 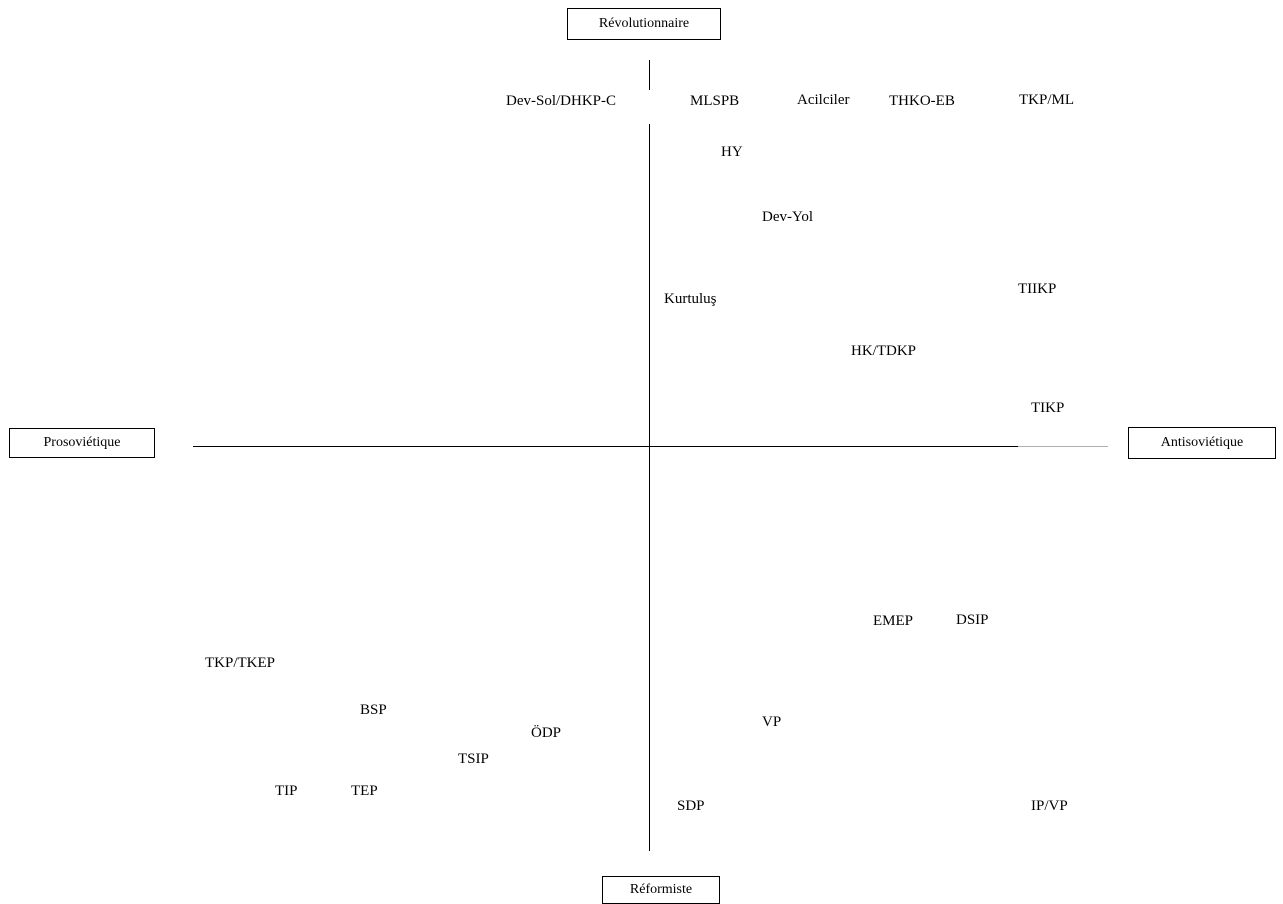 I want to click on party-label-dev-yol: Dev-Yol, so click(x=787, y=217).